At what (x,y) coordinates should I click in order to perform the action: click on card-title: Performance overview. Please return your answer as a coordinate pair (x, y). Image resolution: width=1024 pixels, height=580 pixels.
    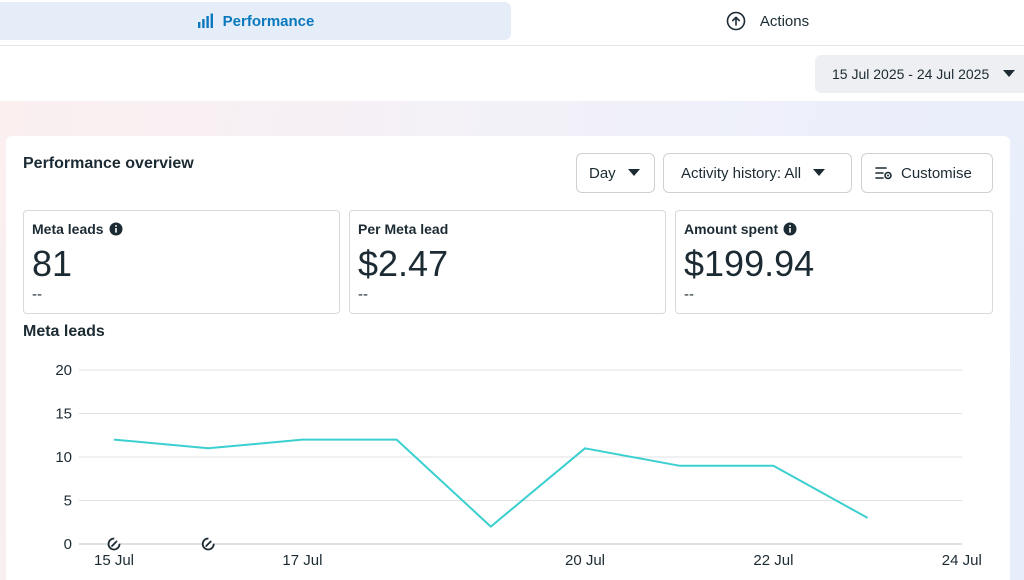
    Looking at the image, I should click on (108, 163).